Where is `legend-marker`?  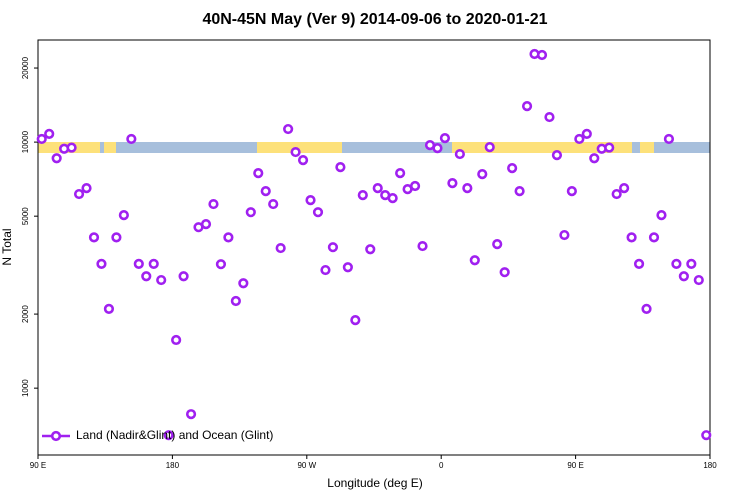
legend-marker is located at coordinates (56, 436).